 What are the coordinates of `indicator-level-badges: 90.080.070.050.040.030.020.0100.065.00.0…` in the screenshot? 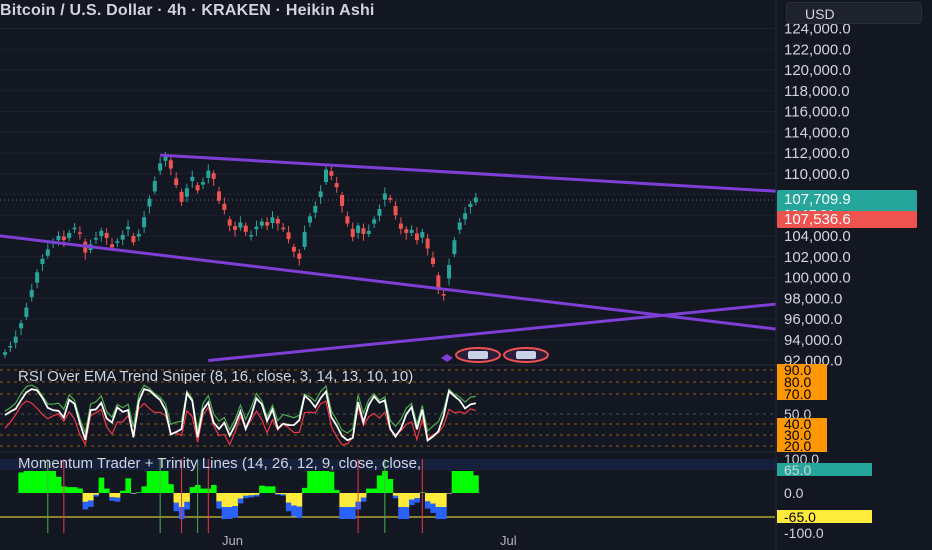 It's located at (824, 451).